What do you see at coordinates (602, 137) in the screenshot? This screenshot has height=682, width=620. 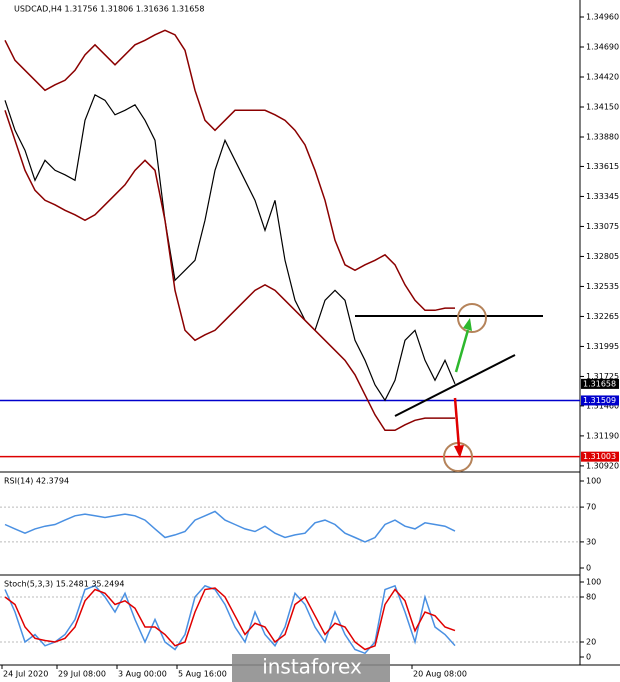 I see `y-tick-label: 1.33880` at bounding box center [602, 137].